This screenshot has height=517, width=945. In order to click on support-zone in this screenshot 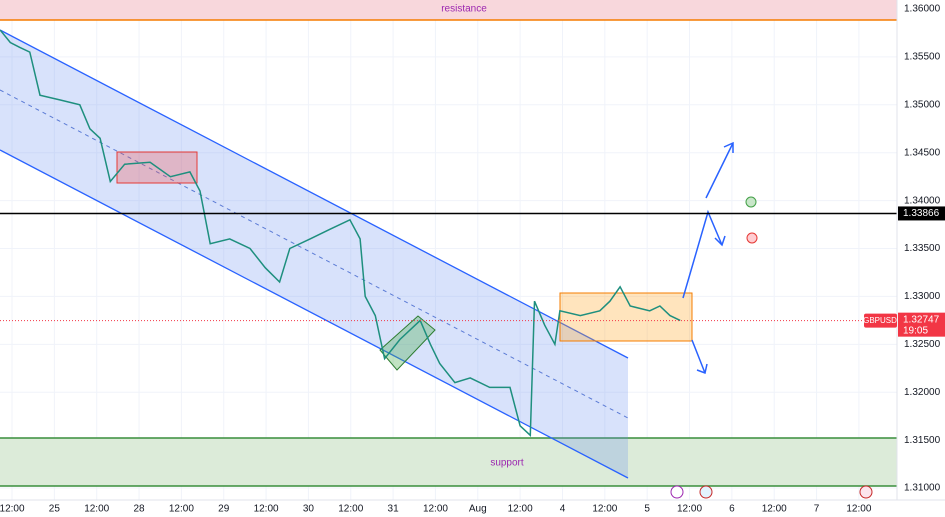, I will do `click(448, 462)`.